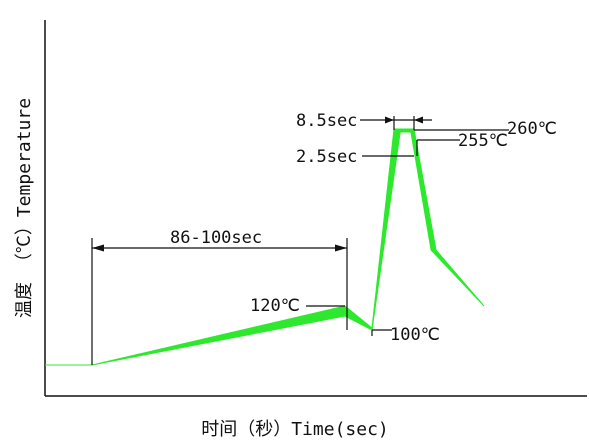  What do you see at coordinates (532, 129) in the screenshot?
I see `peak-temp-upper-label: 260℃` at bounding box center [532, 129].